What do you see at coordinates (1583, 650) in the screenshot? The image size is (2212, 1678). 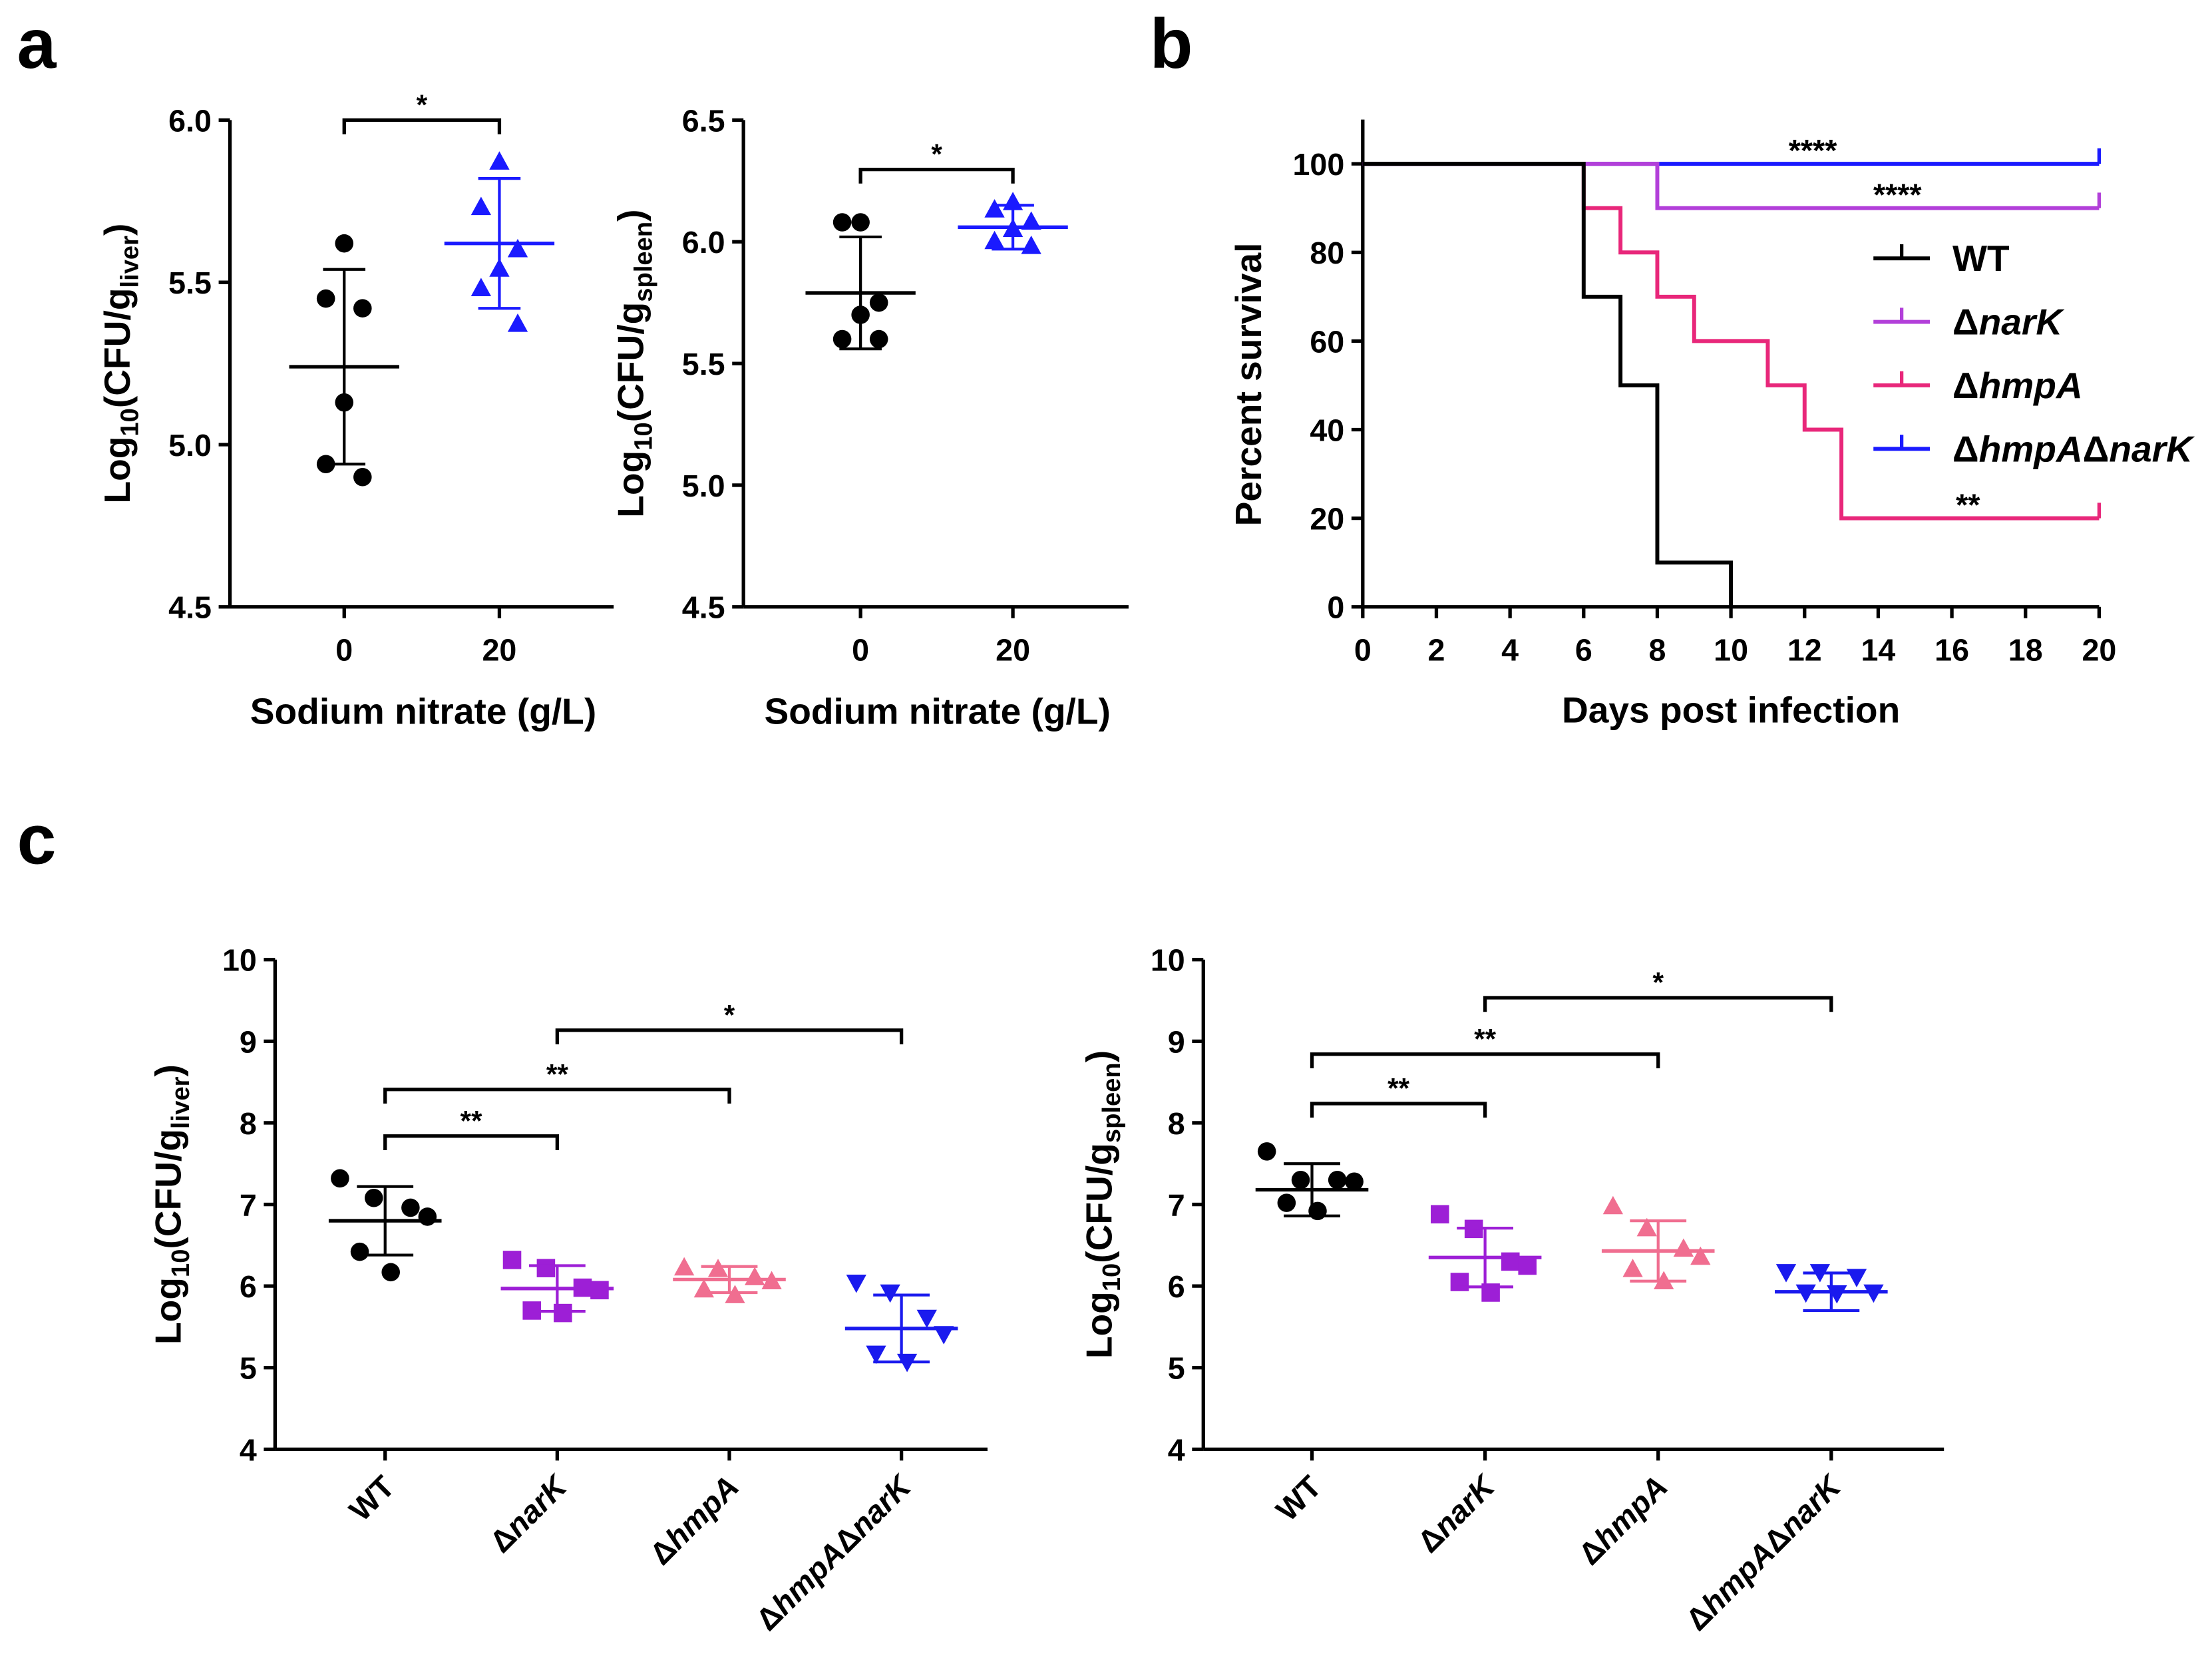 I see `x-tick-label: 6` at bounding box center [1583, 650].